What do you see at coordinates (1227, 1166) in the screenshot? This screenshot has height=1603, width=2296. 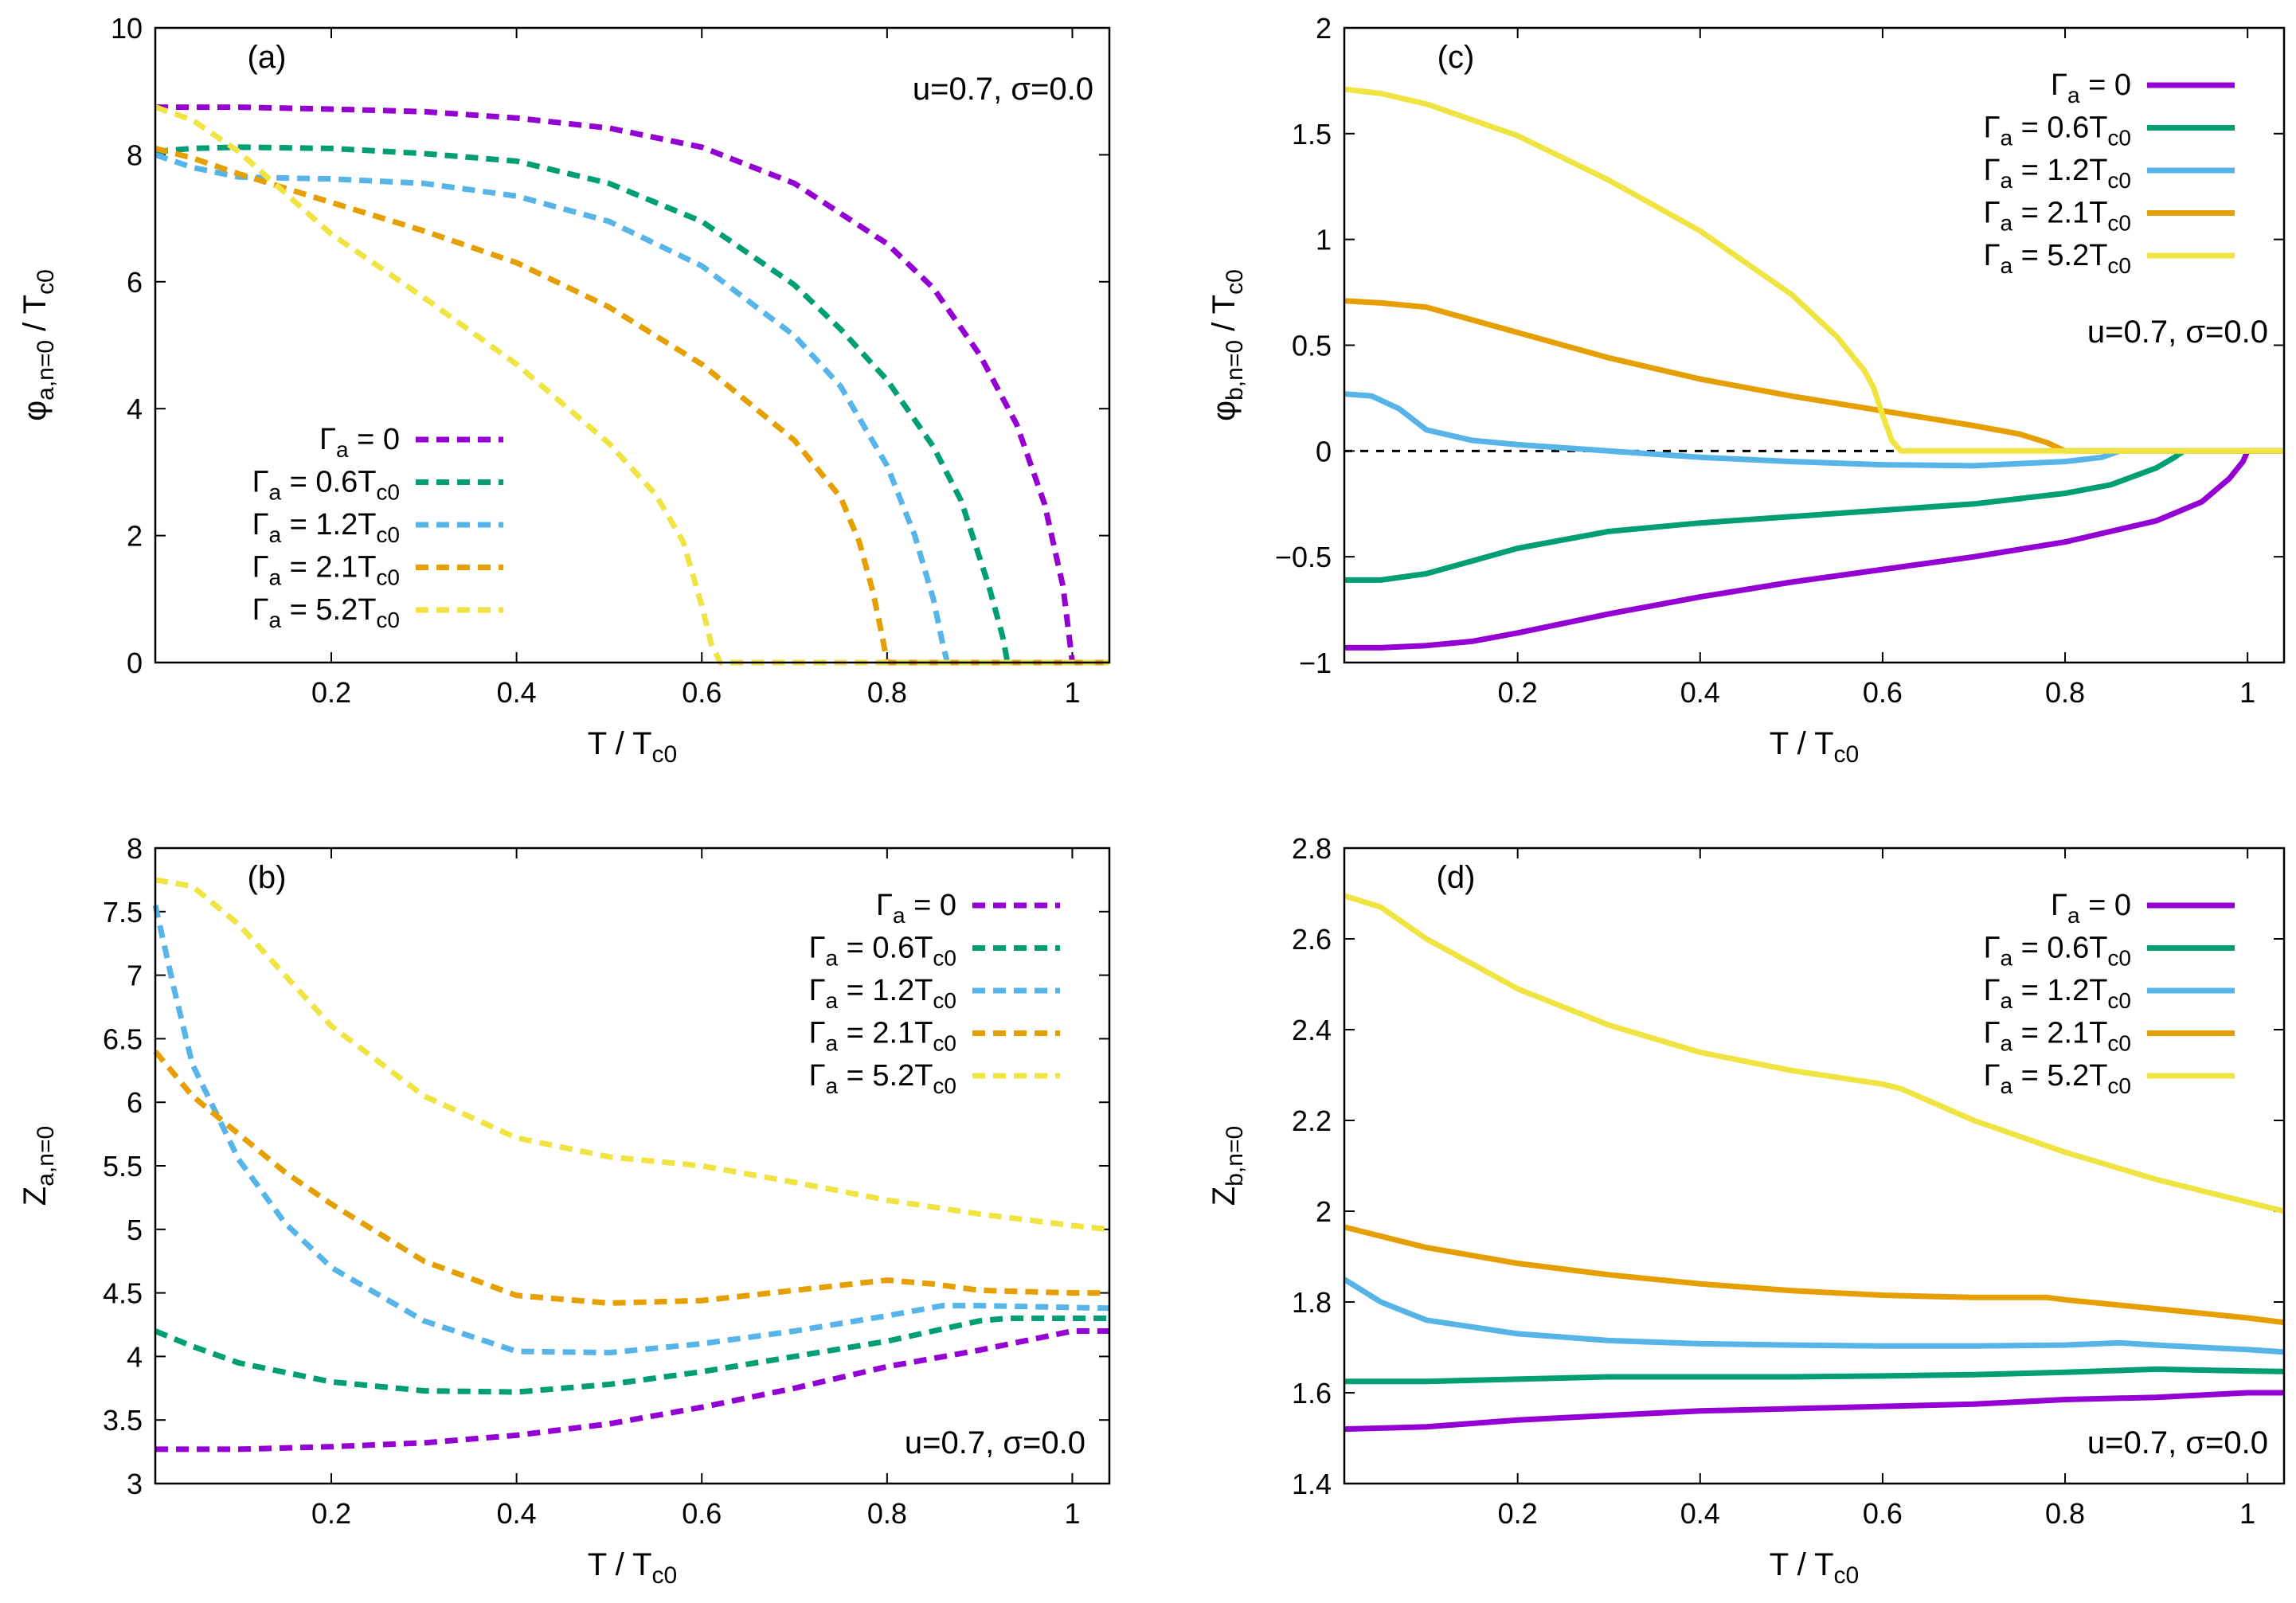 I see `y-axis-label: Zb,n=0` at bounding box center [1227, 1166].